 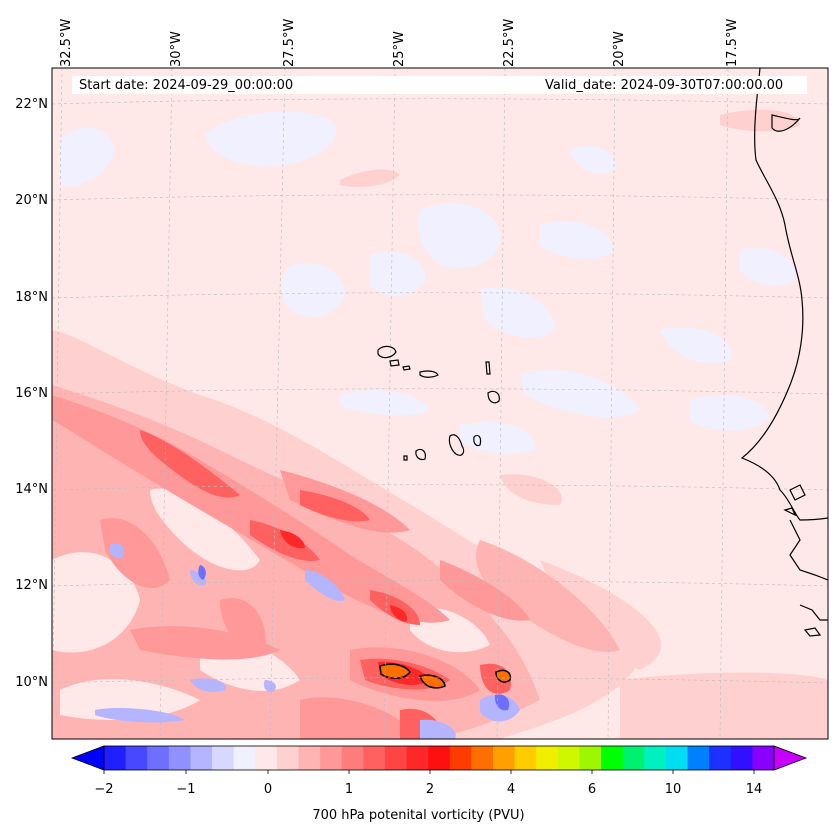 I want to click on latitude-label: 20°N, so click(x=31, y=200).